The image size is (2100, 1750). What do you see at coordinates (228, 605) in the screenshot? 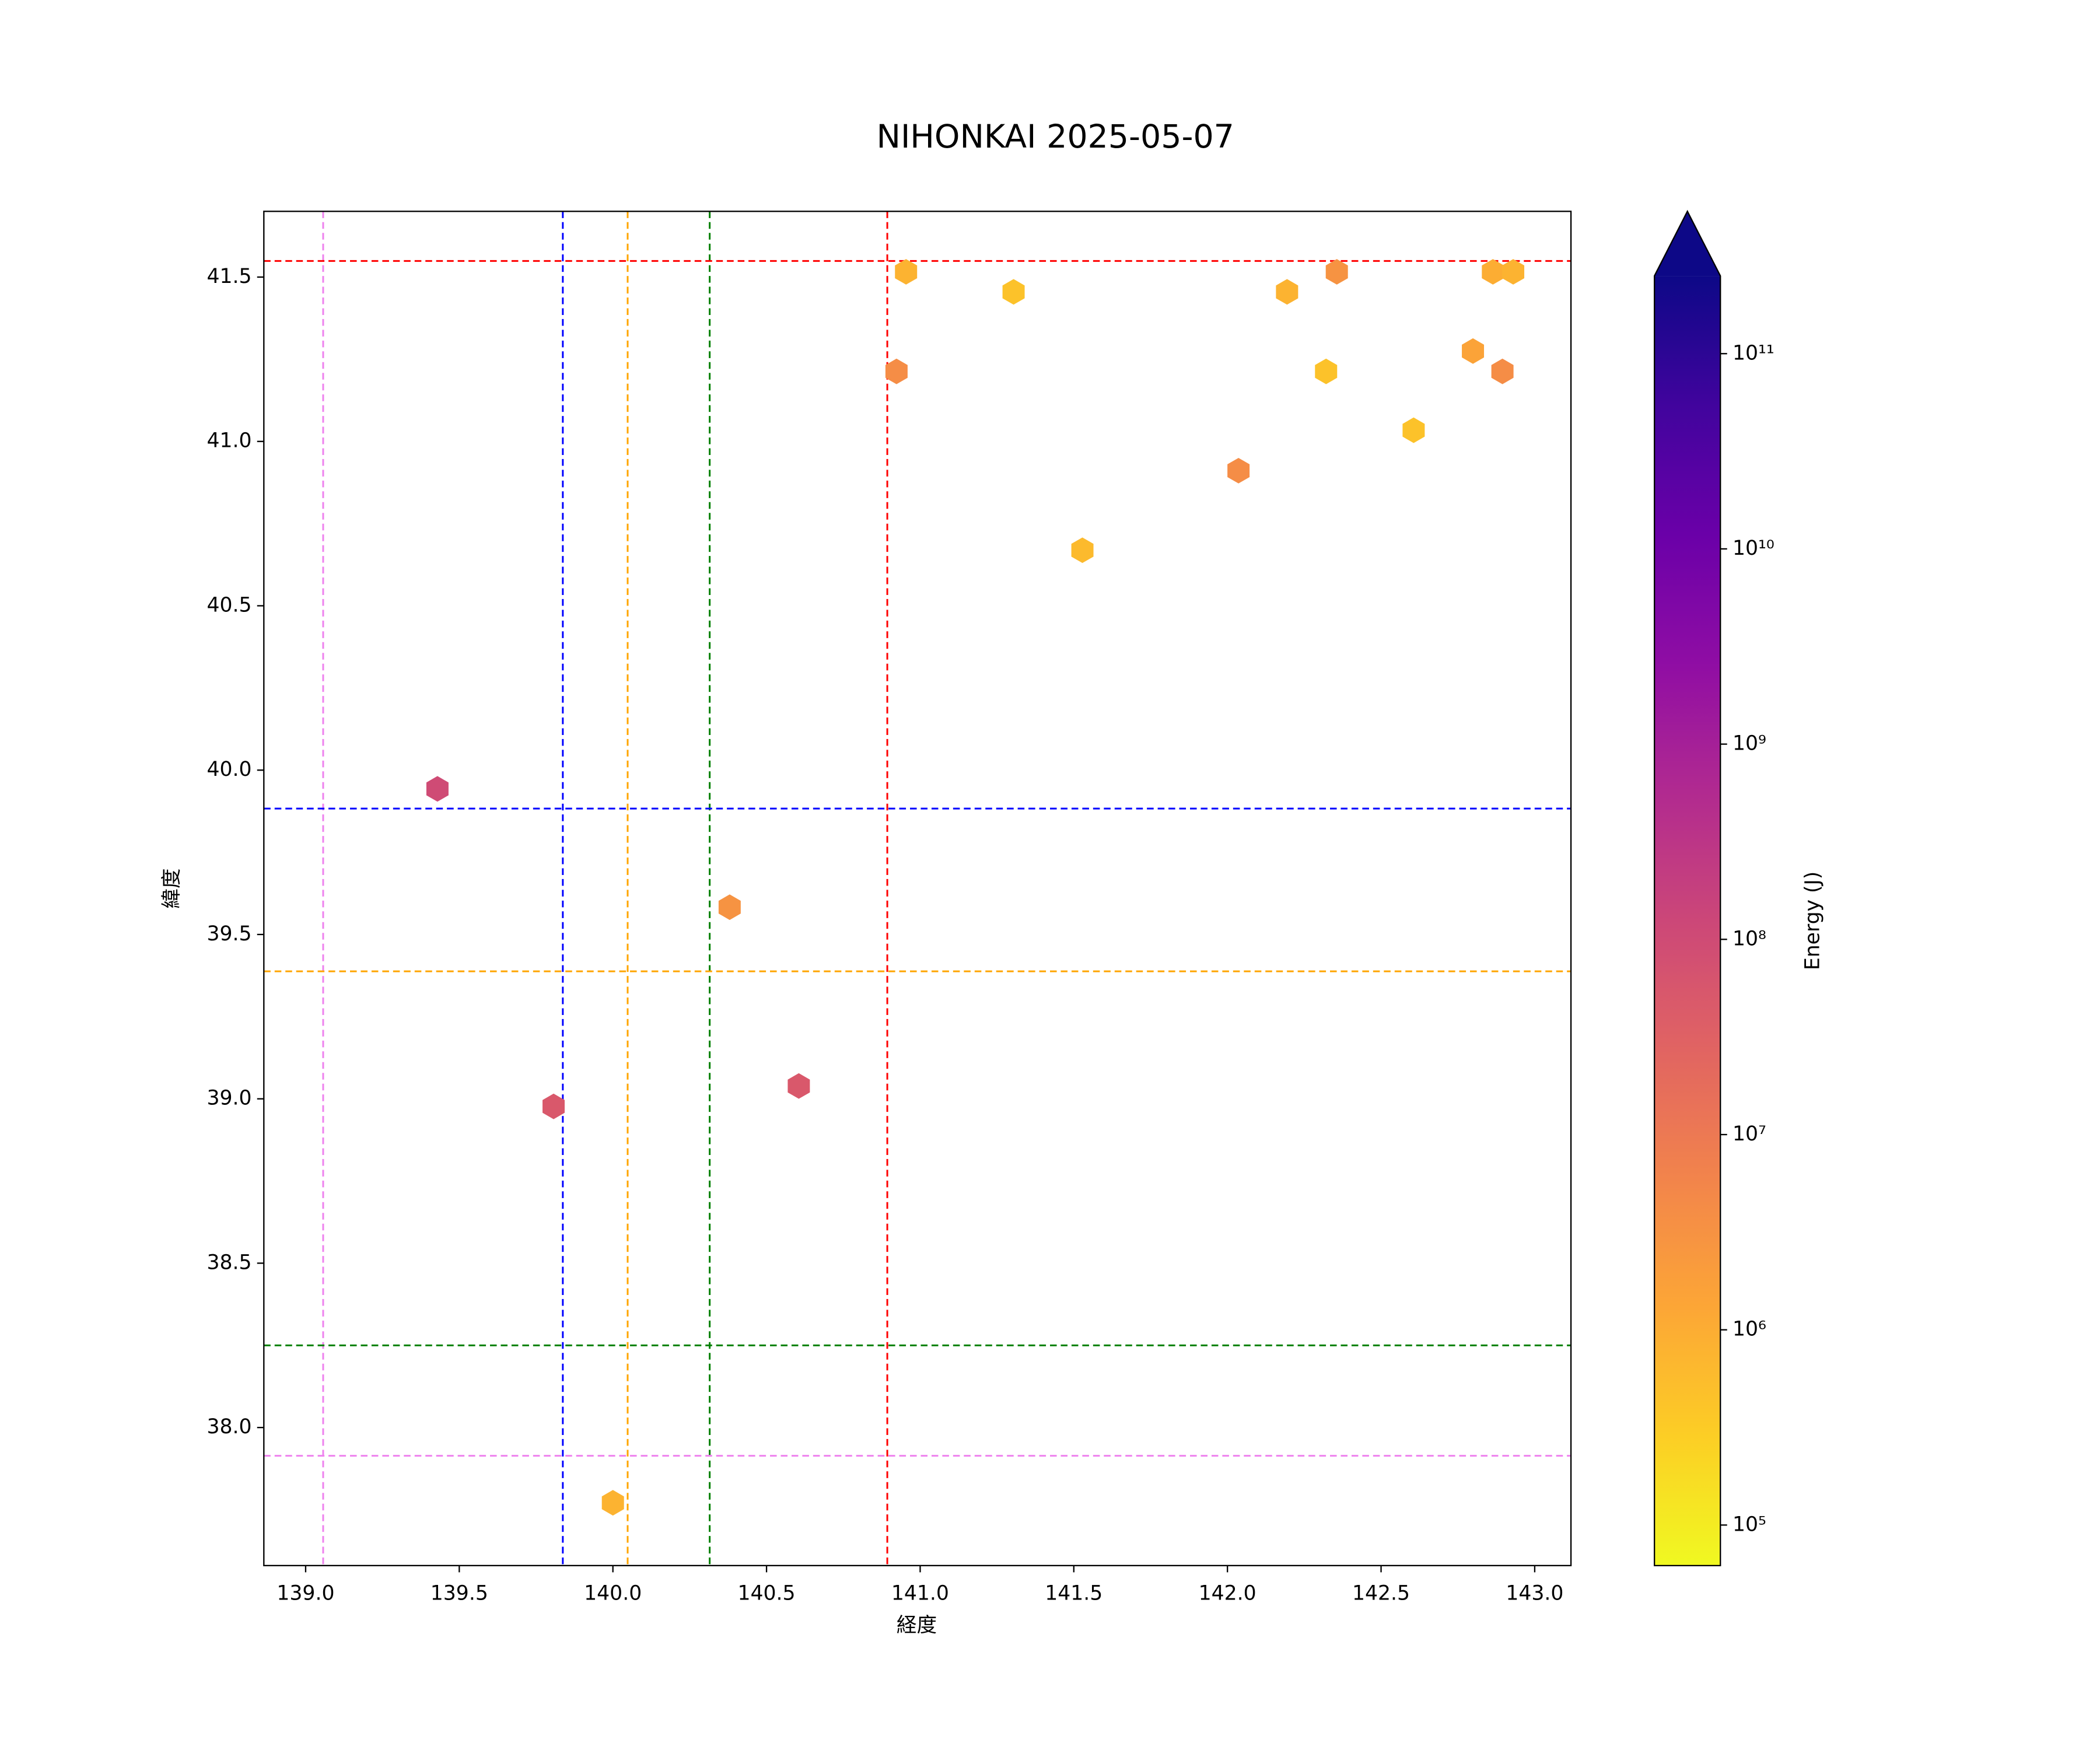
I see `y-tick-label: 40.5` at bounding box center [228, 605].